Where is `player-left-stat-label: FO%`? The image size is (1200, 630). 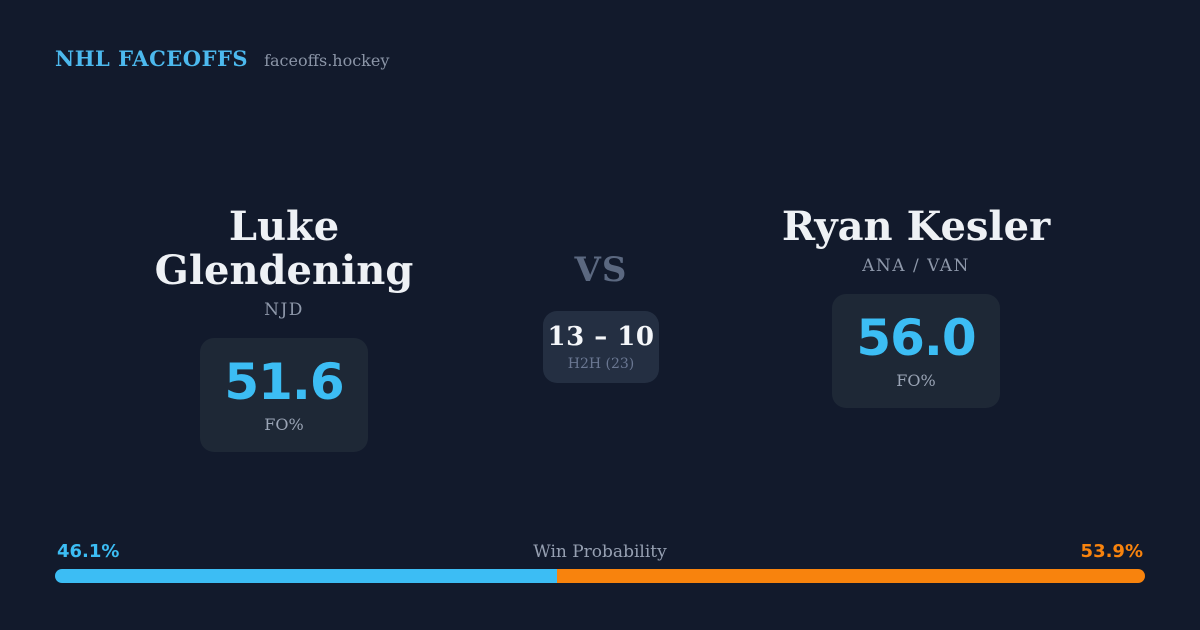 player-left-stat-label: FO% is located at coordinates (284, 424).